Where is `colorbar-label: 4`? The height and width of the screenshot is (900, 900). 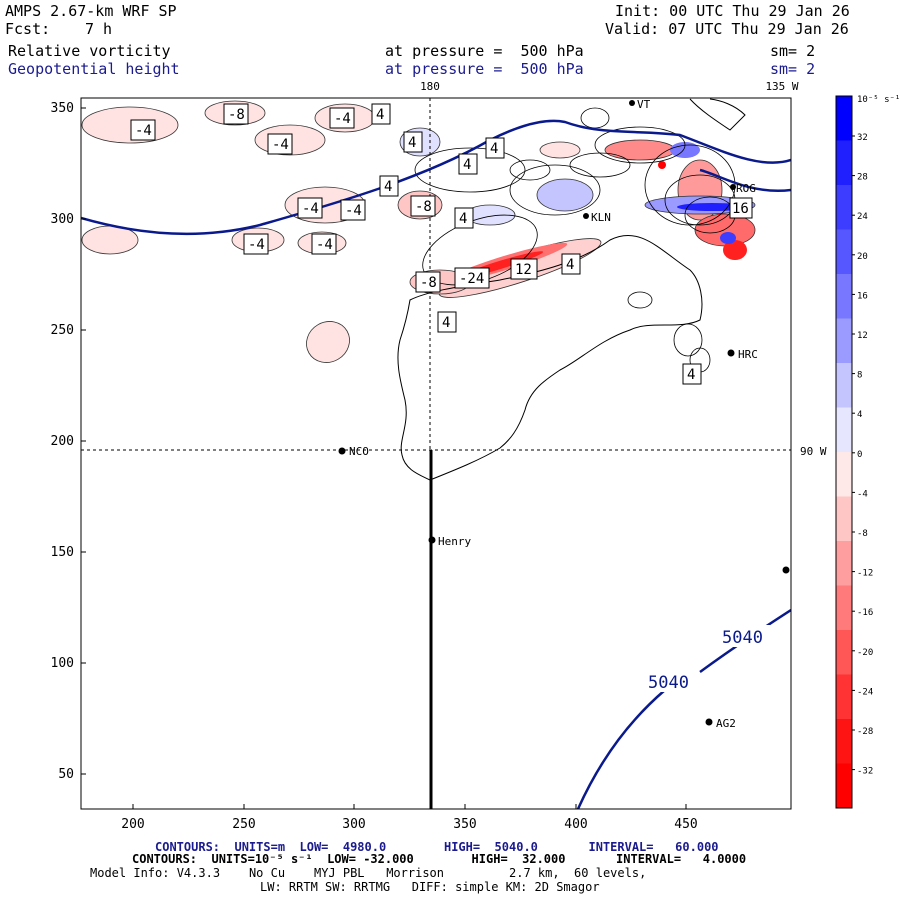
colorbar-label: 4 is located at coordinates (859, 415).